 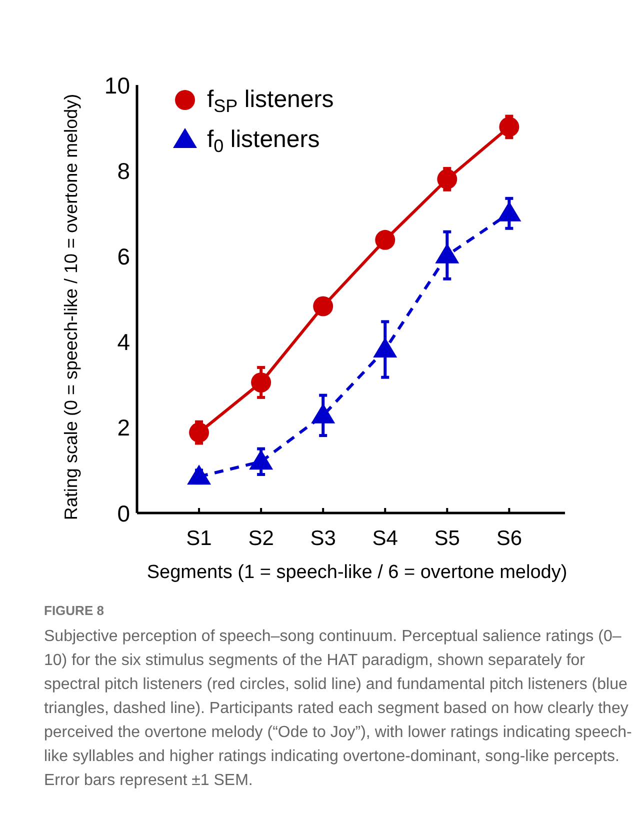 What do you see at coordinates (447, 538) in the screenshot?
I see `x-tick-label: S5` at bounding box center [447, 538].